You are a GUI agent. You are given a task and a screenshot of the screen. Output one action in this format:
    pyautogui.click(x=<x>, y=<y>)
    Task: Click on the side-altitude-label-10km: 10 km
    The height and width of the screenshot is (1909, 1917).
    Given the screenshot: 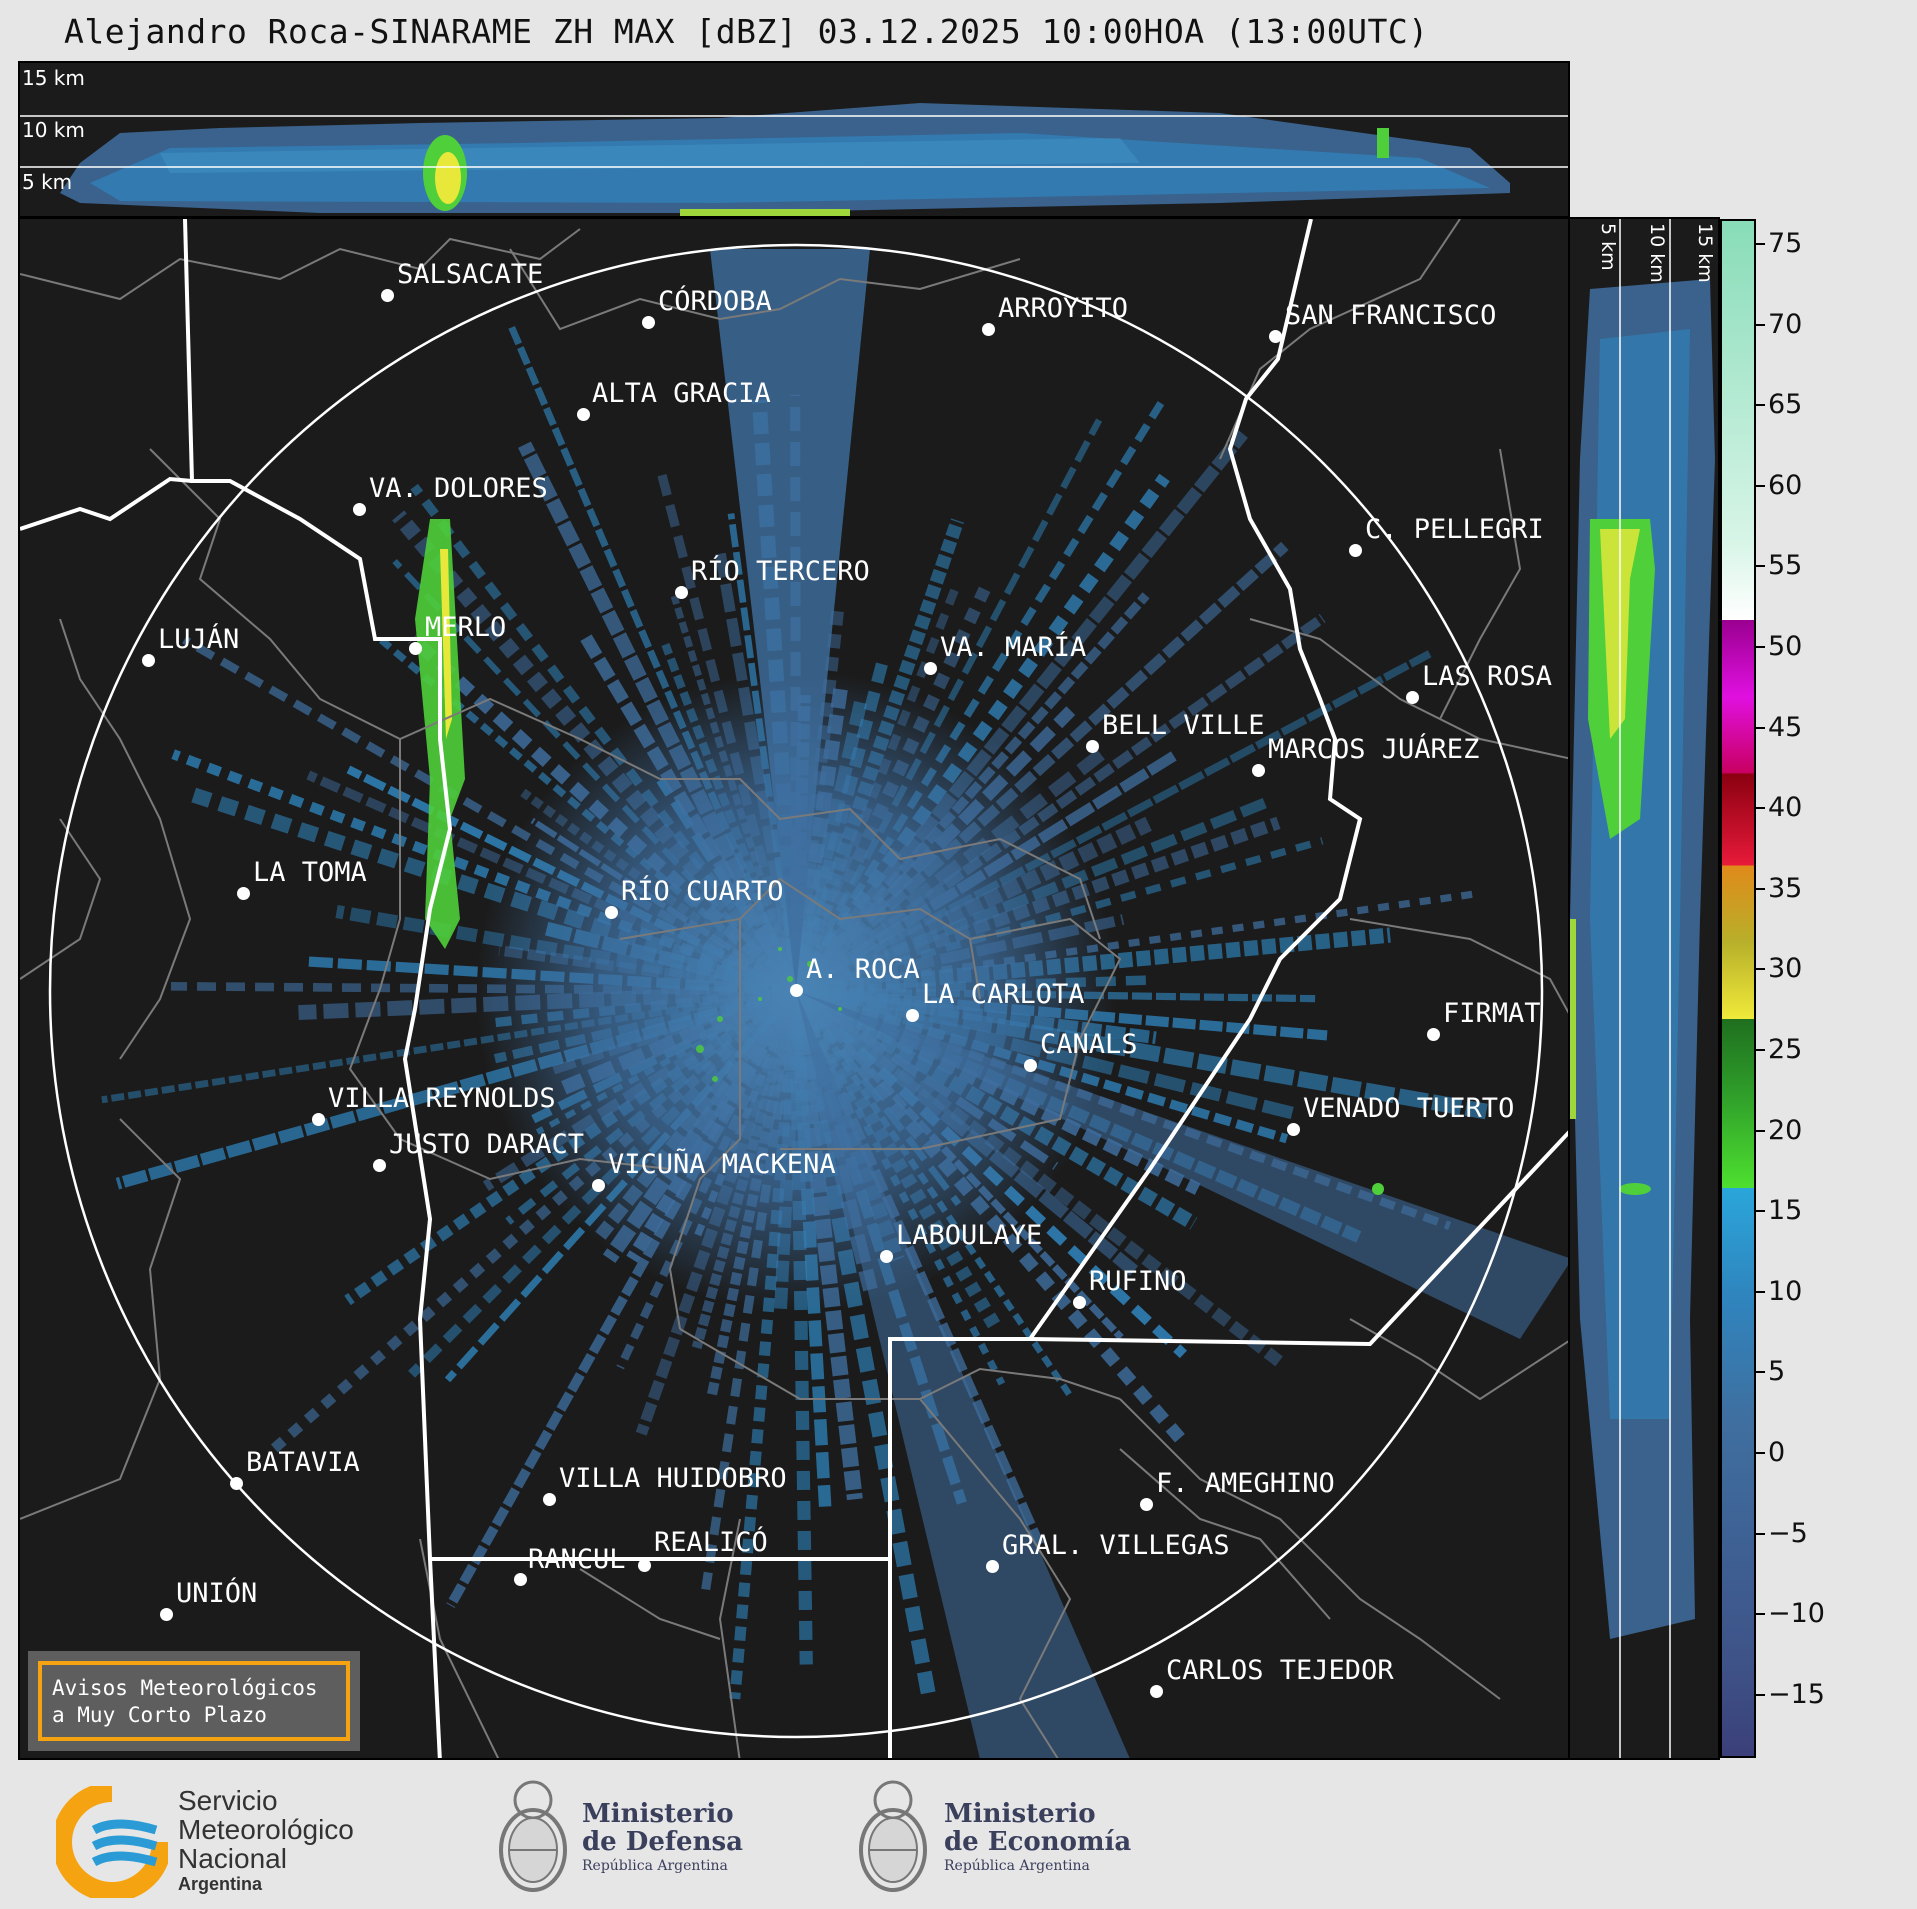 What is the action you would take?
    pyautogui.click(x=1657, y=253)
    